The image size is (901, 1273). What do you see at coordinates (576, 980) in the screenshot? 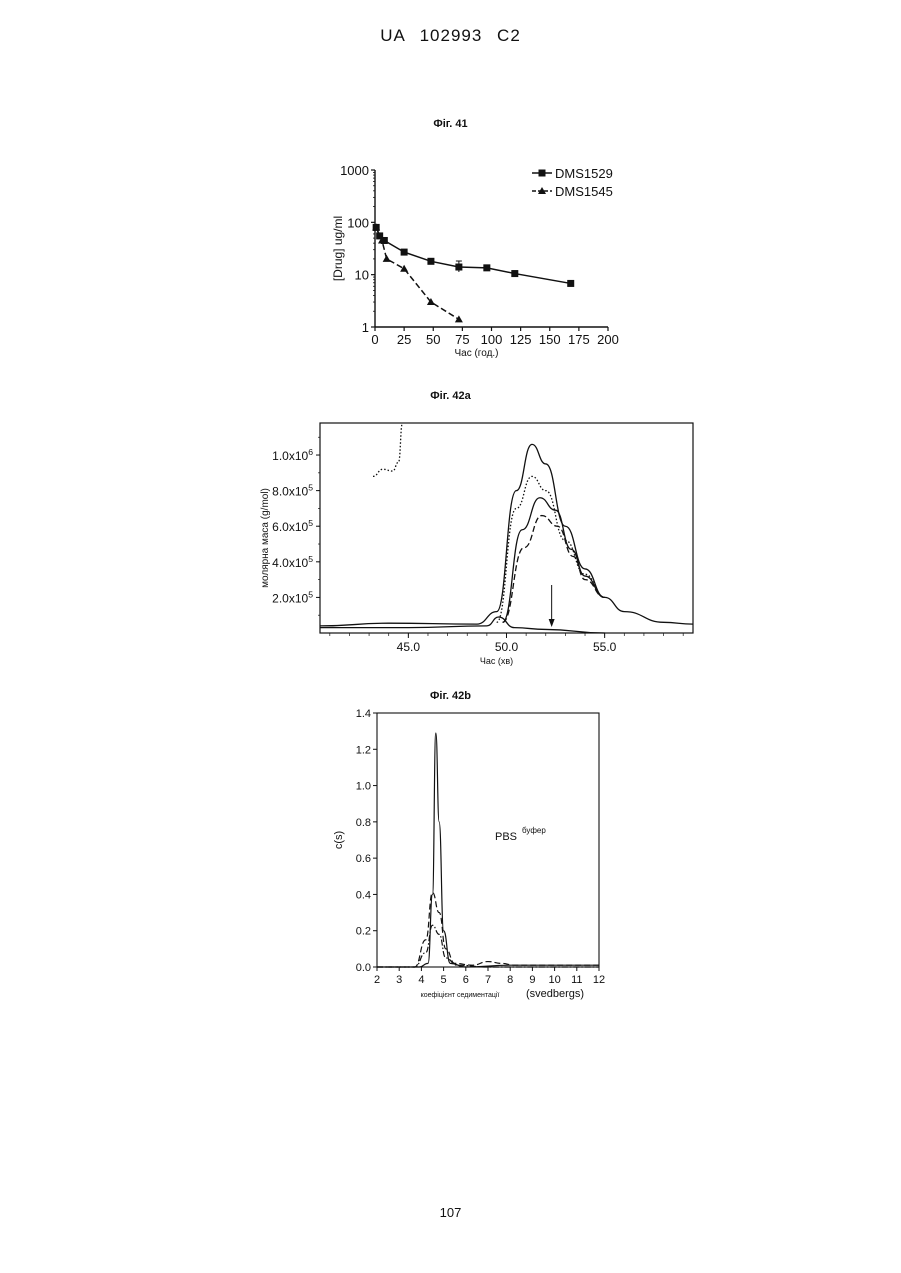
I see `f42b-x-tick-label: 11` at bounding box center [576, 980].